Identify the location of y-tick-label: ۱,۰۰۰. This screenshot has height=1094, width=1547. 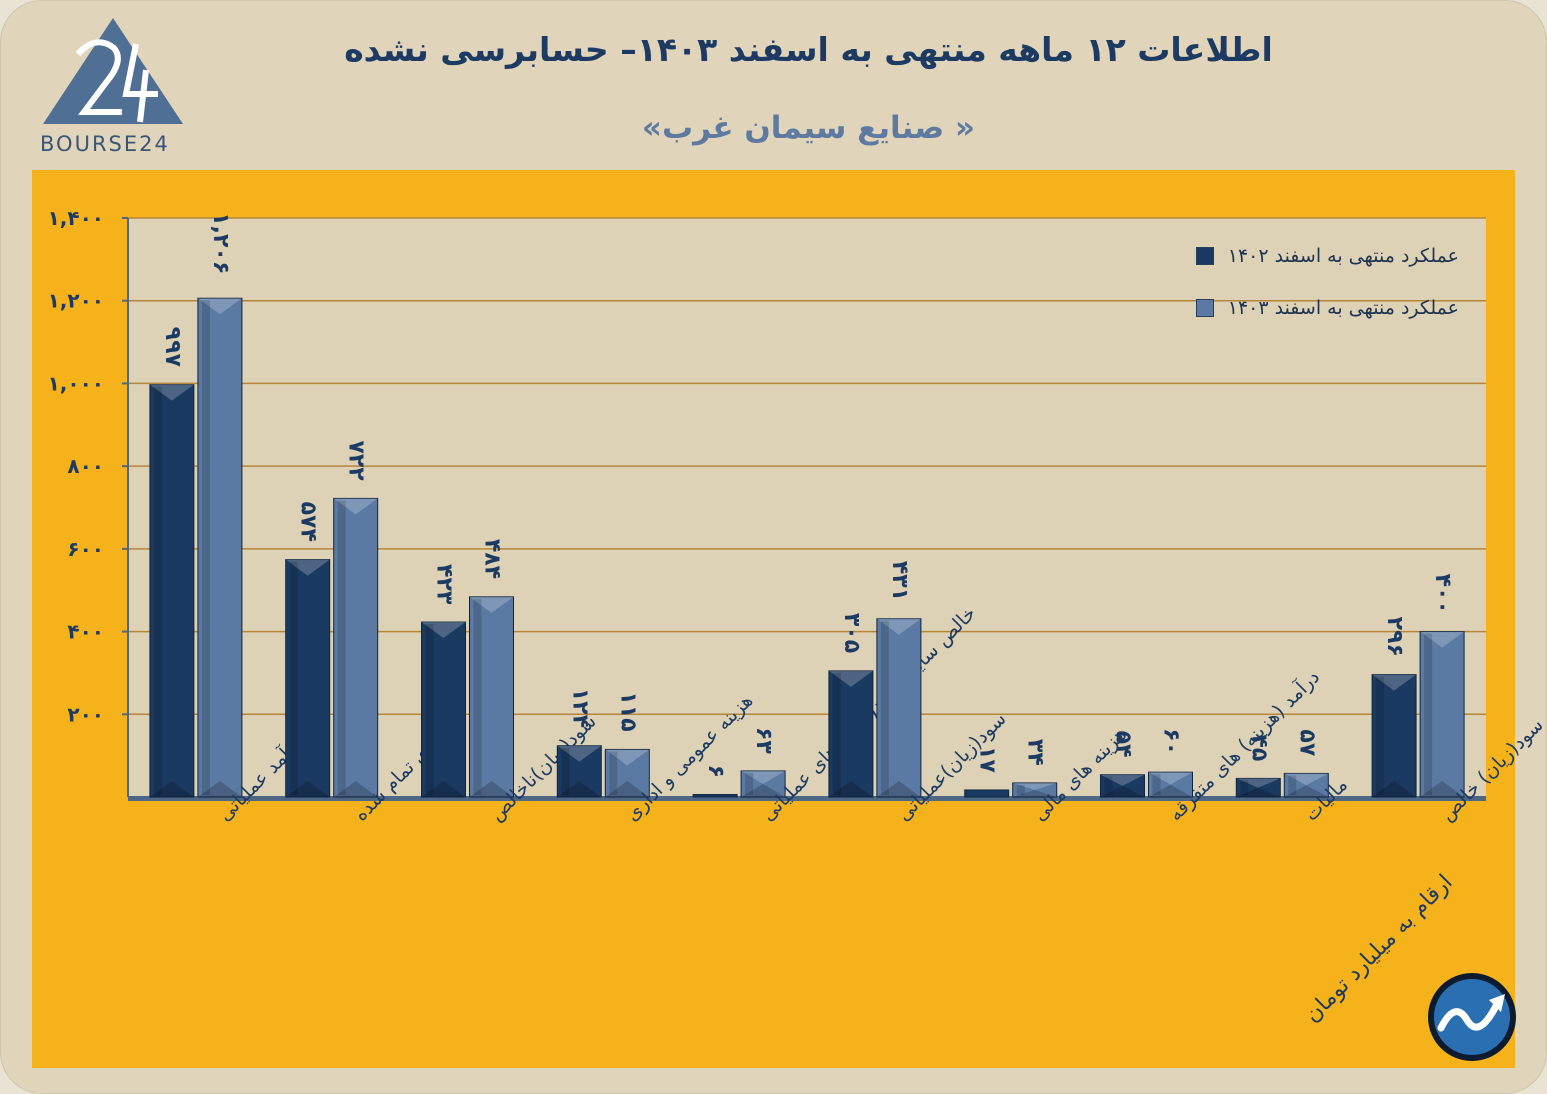
(76, 383).